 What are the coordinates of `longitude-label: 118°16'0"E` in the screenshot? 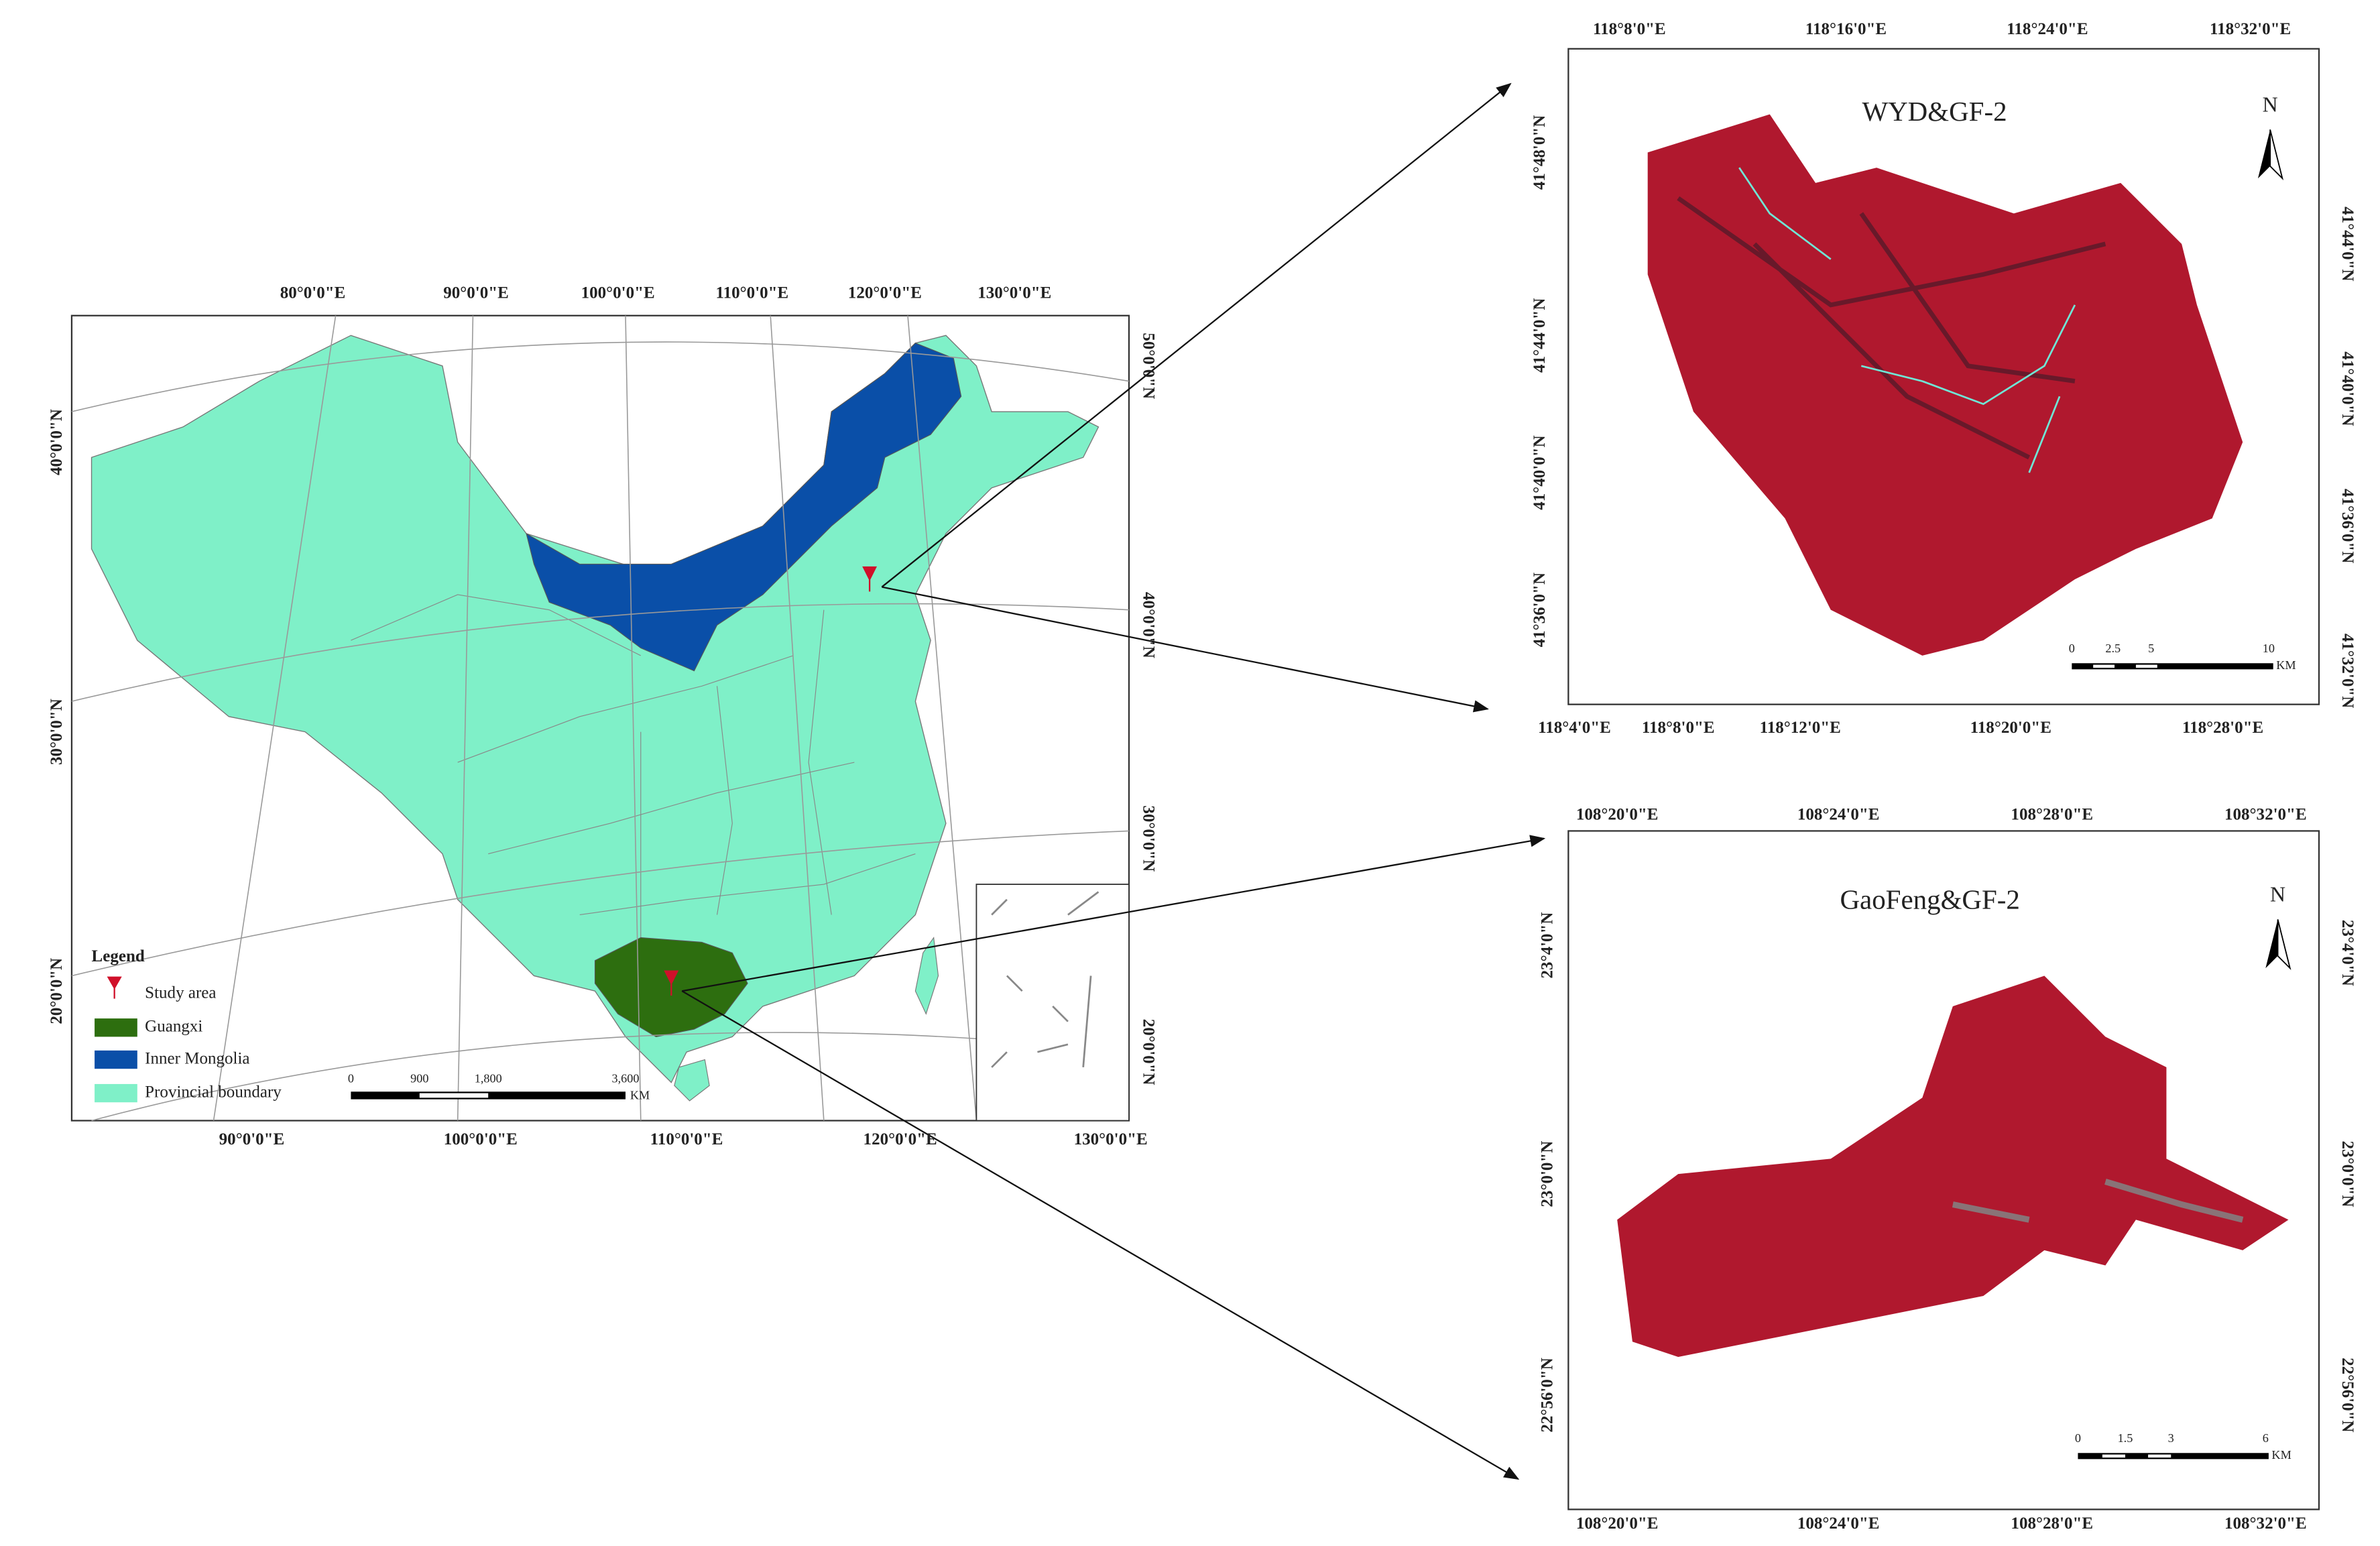 It's located at (1846, 29).